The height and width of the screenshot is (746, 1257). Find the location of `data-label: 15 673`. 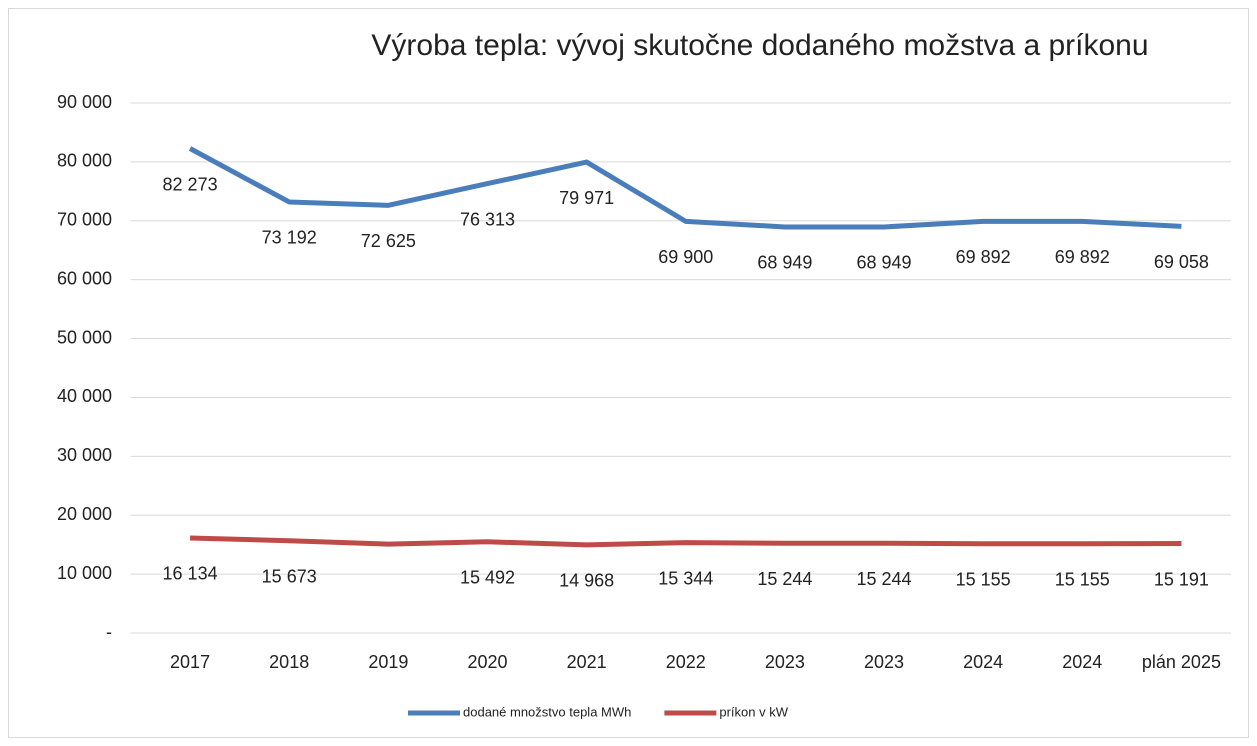

data-label: 15 673 is located at coordinates (289, 576).